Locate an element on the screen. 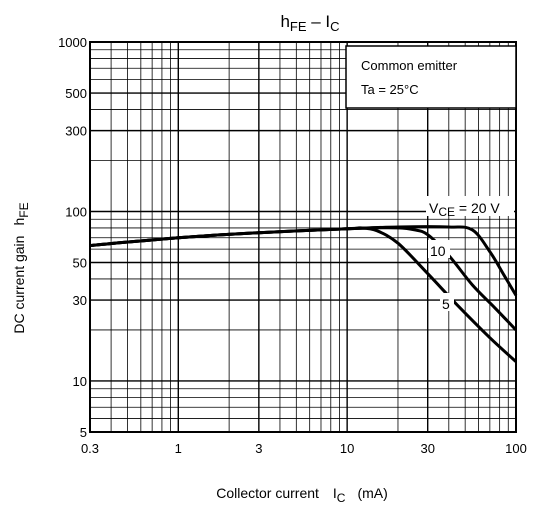 This screenshot has width=536, height=506. series-label-10: 10 is located at coordinates (438, 251).